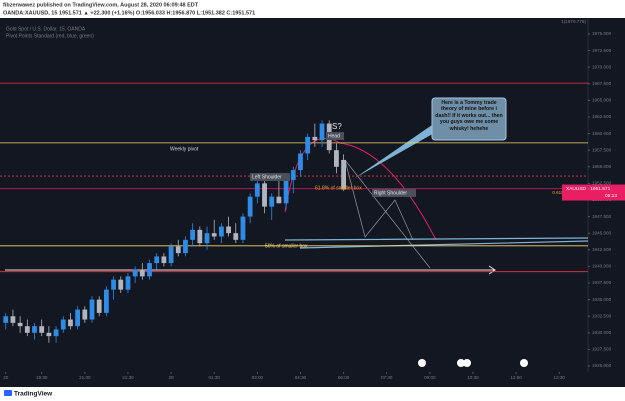 The height and width of the screenshot is (401, 625). I want to click on price-countdown: 05:13, so click(611, 196).